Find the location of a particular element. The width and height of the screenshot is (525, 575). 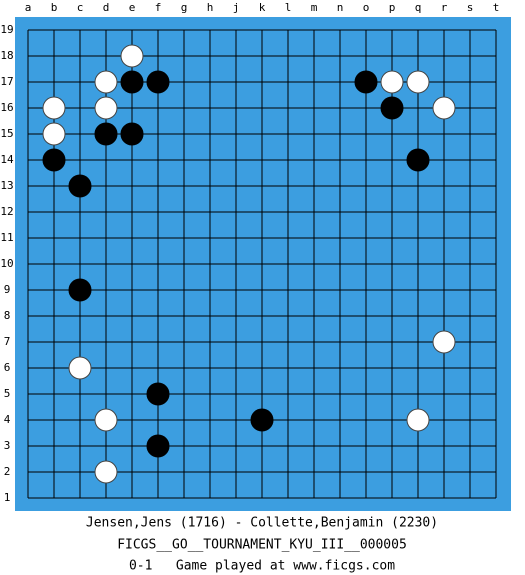

row-label: 17 is located at coordinates (6, 81).